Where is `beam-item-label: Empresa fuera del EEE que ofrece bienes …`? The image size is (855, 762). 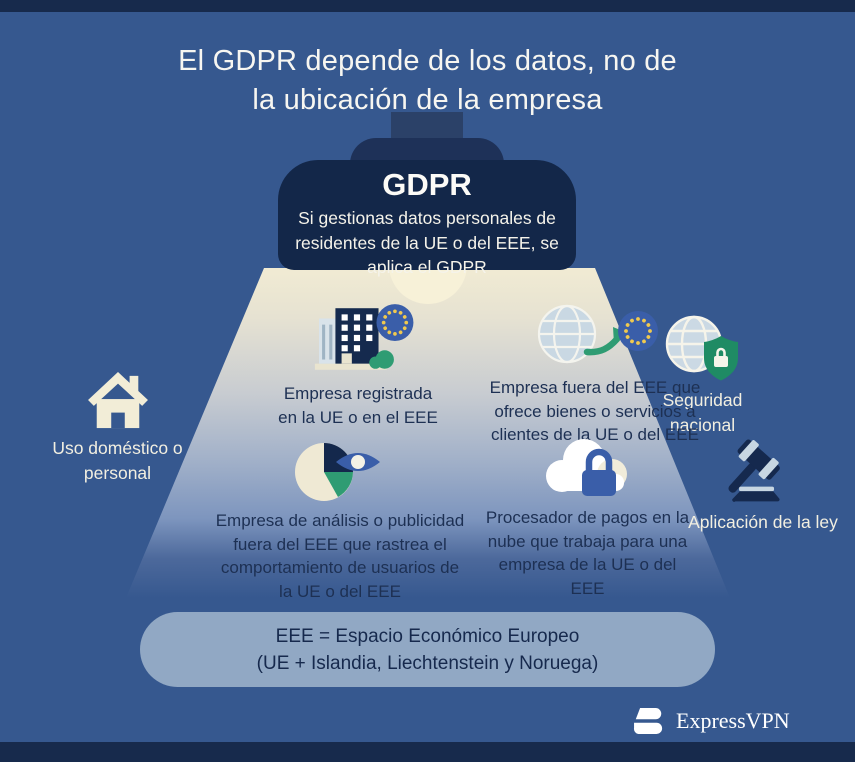 beam-item-label: Empresa fuera del EEE que ofrece bienes … is located at coordinates (595, 411).